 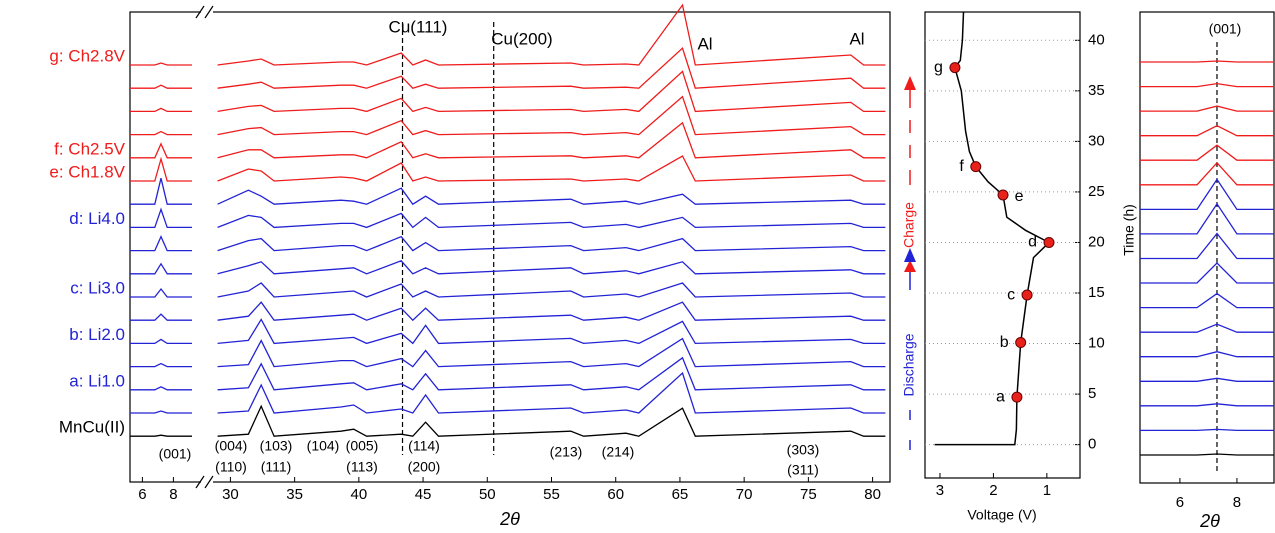 I want to click on axis-break-mark, so click(x=204, y=247).